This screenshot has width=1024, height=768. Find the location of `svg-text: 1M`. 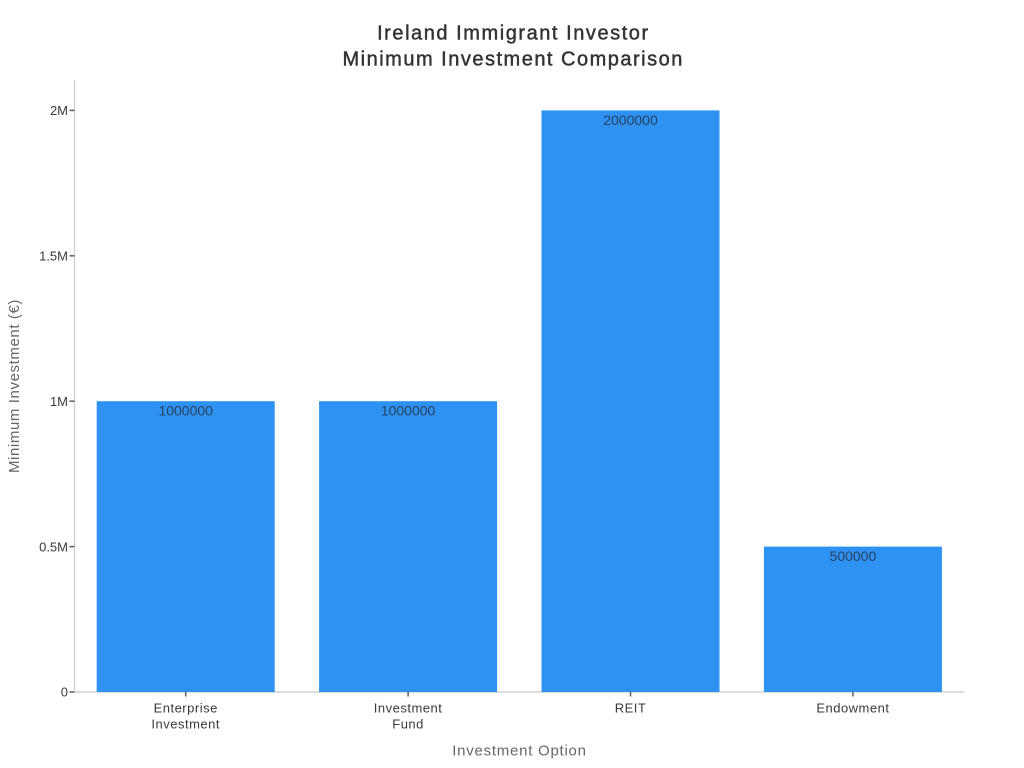

svg-text: 1M is located at coordinates (59, 401).